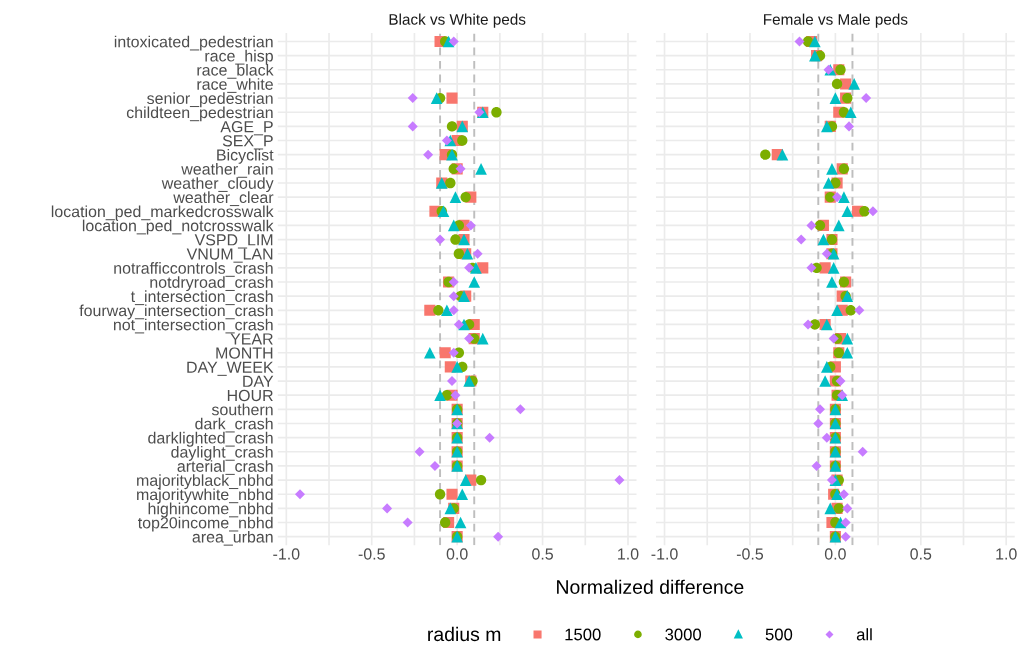 The height and width of the screenshot is (660, 1025). I want to click on y-tick-label: VSPD_LIM, so click(233, 241).